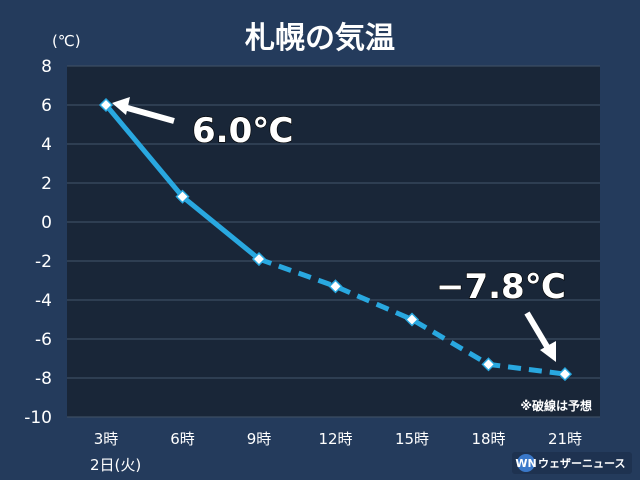 This screenshot has height=480, width=640. Describe the element at coordinates (548, 351) in the screenshot. I see `callout-min-arrowhead` at that location.